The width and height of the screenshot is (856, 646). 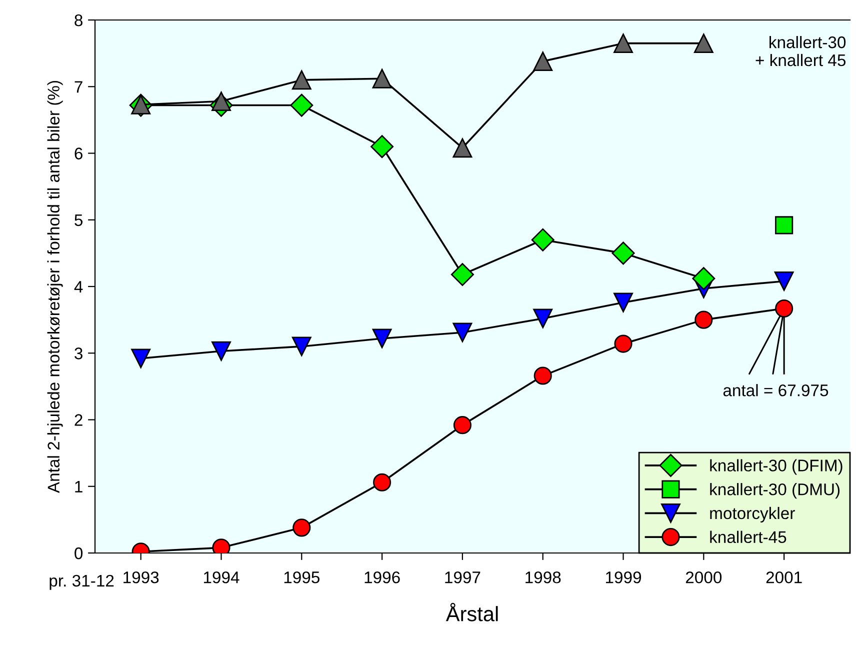 What do you see at coordinates (704, 577) in the screenshot?
I see `x-tick-label: 2000` at bounding box center [704, 577].